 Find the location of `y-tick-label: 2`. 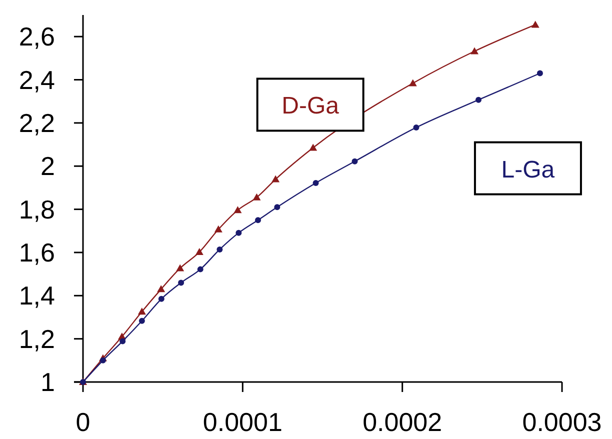

y-tick-label: 2 is located at coordinates (47, 166).